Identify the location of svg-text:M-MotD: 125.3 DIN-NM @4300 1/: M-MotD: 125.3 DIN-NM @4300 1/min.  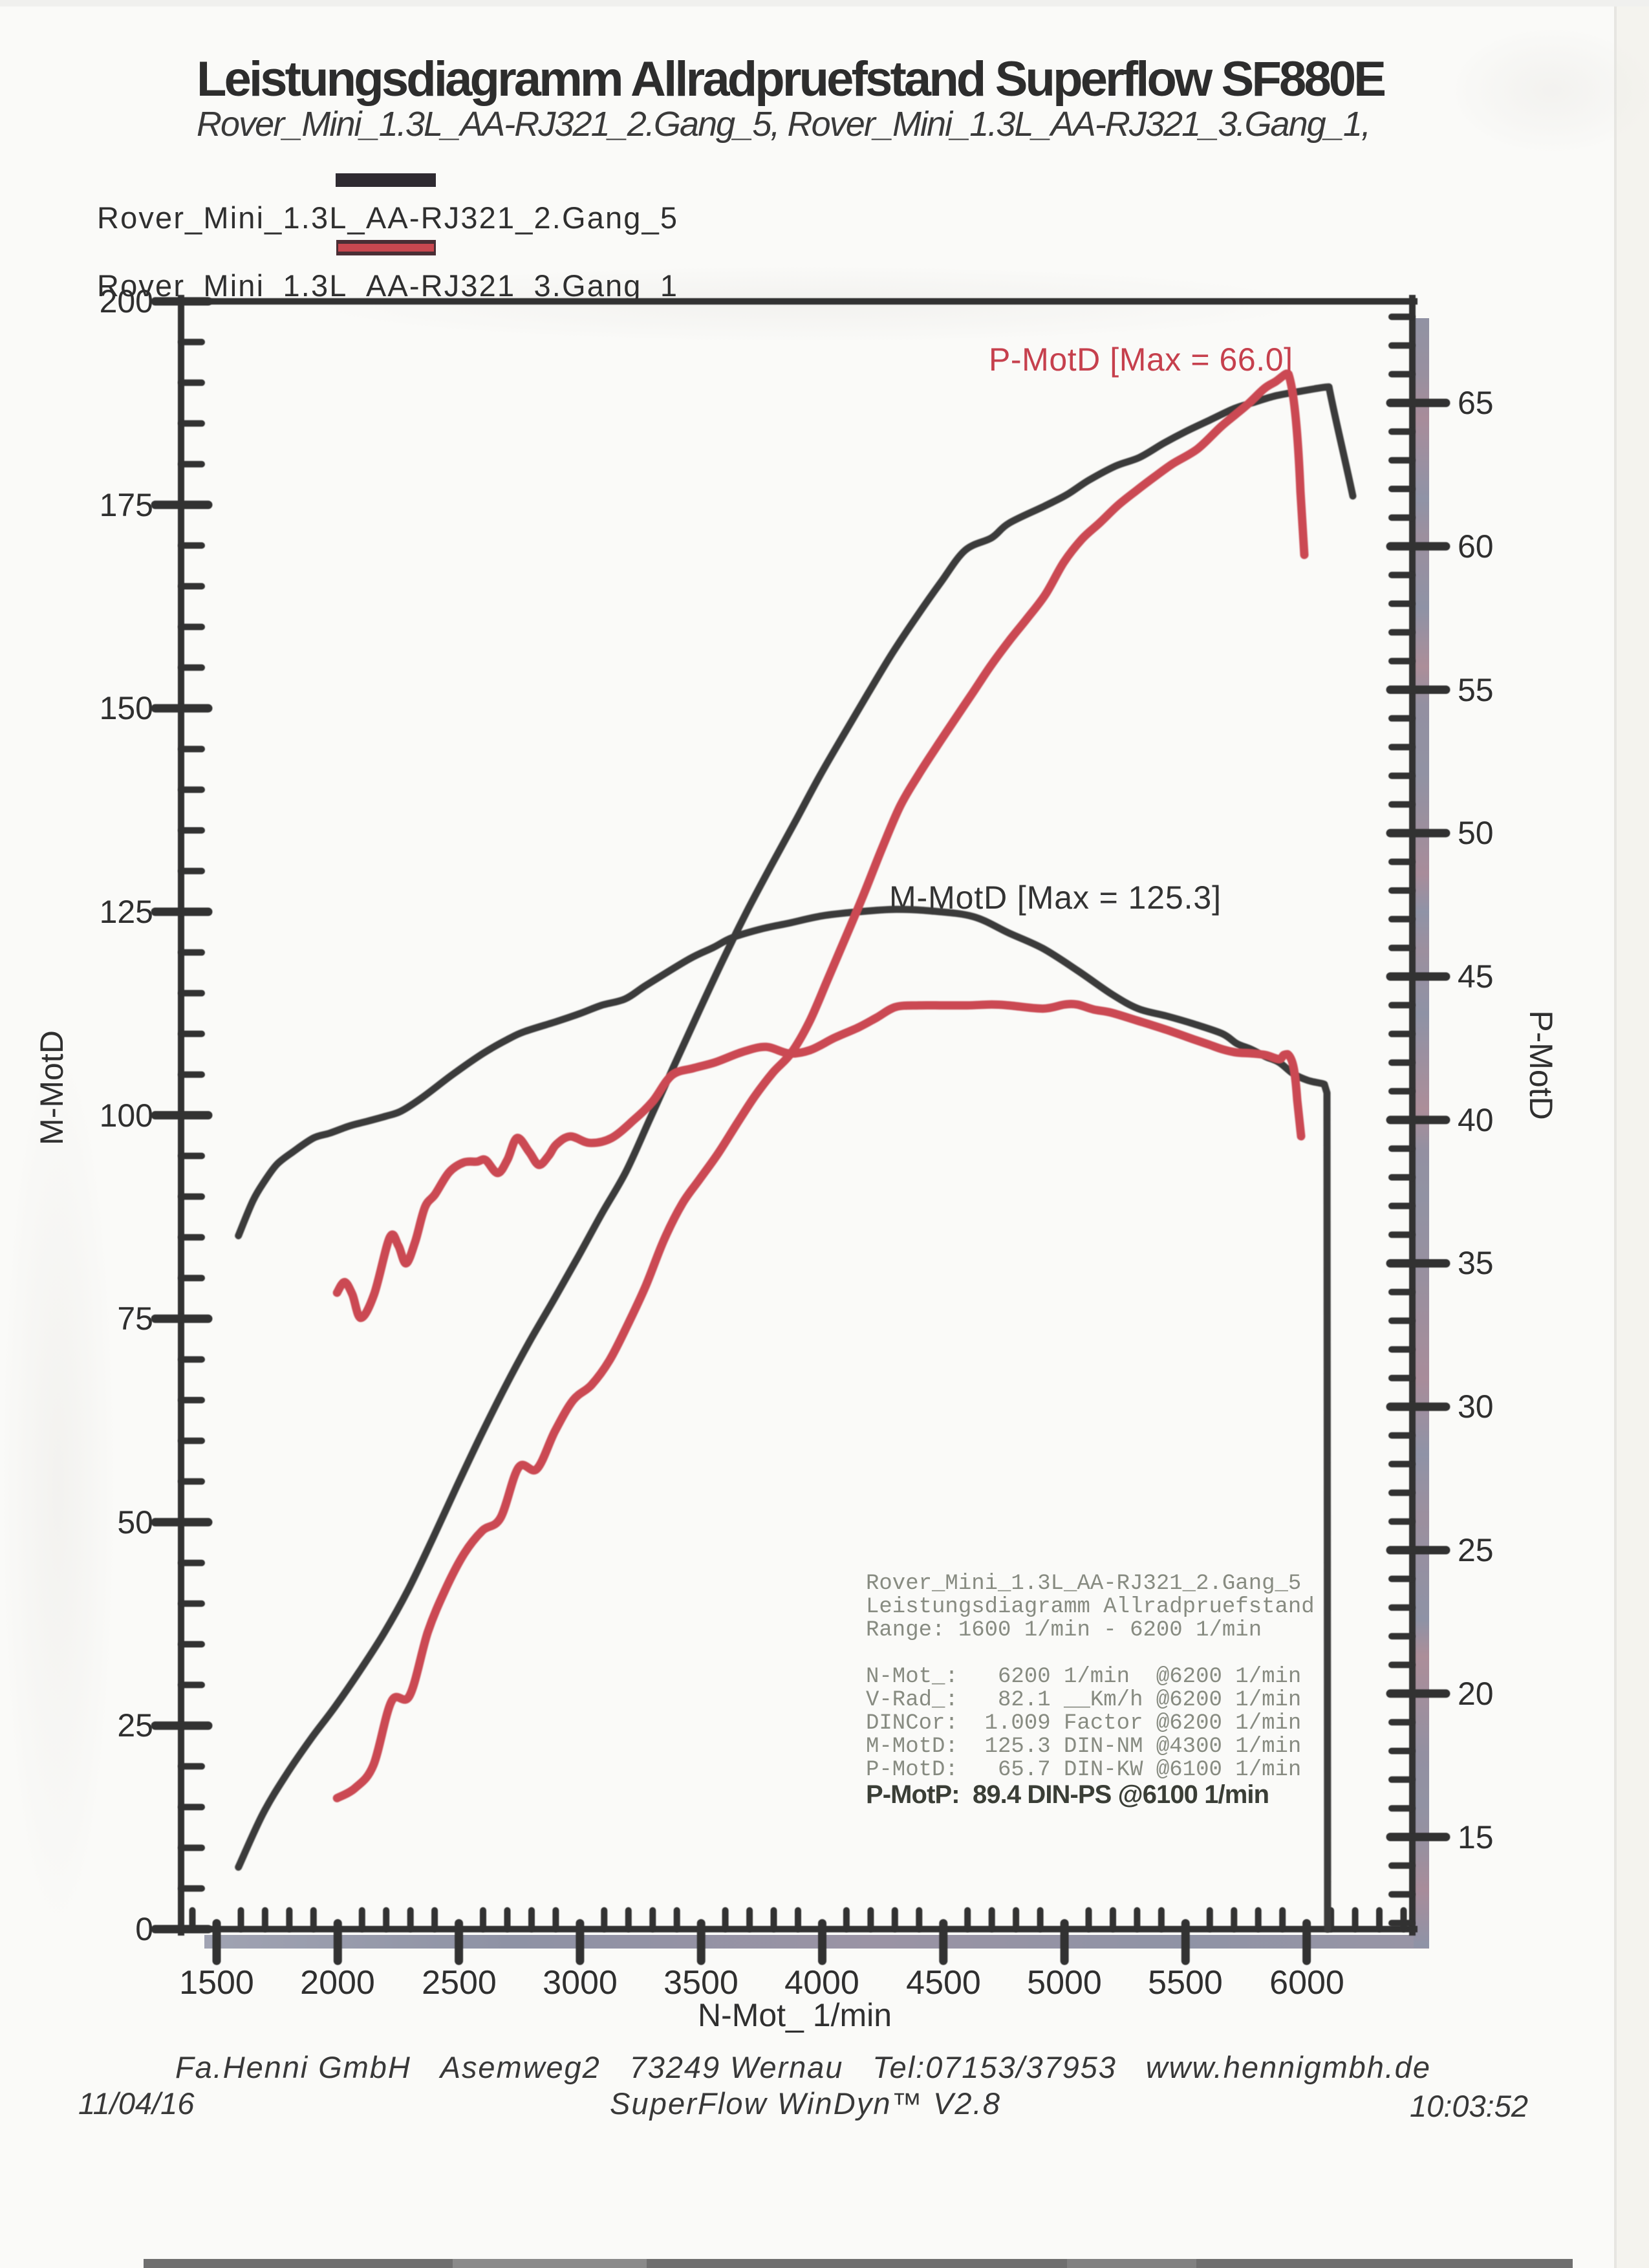
(1083, 1746).